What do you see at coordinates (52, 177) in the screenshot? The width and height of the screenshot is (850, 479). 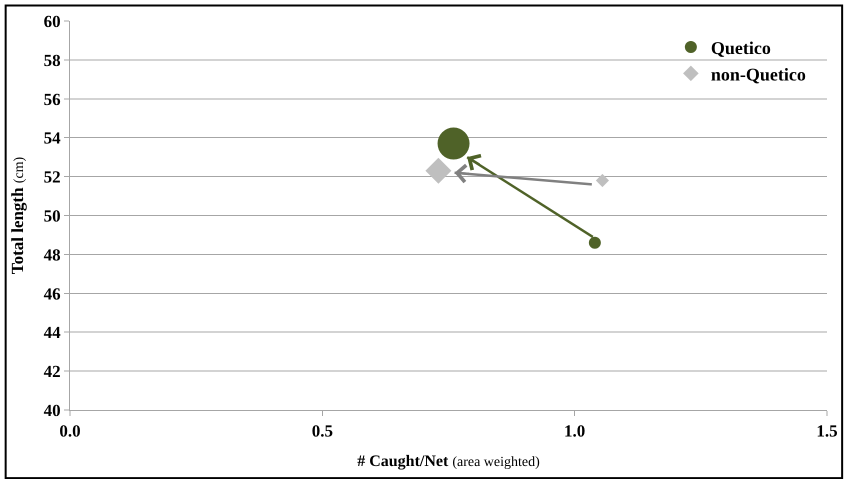 I see `y-tick-label: 52` at bounding box center [52, 177].